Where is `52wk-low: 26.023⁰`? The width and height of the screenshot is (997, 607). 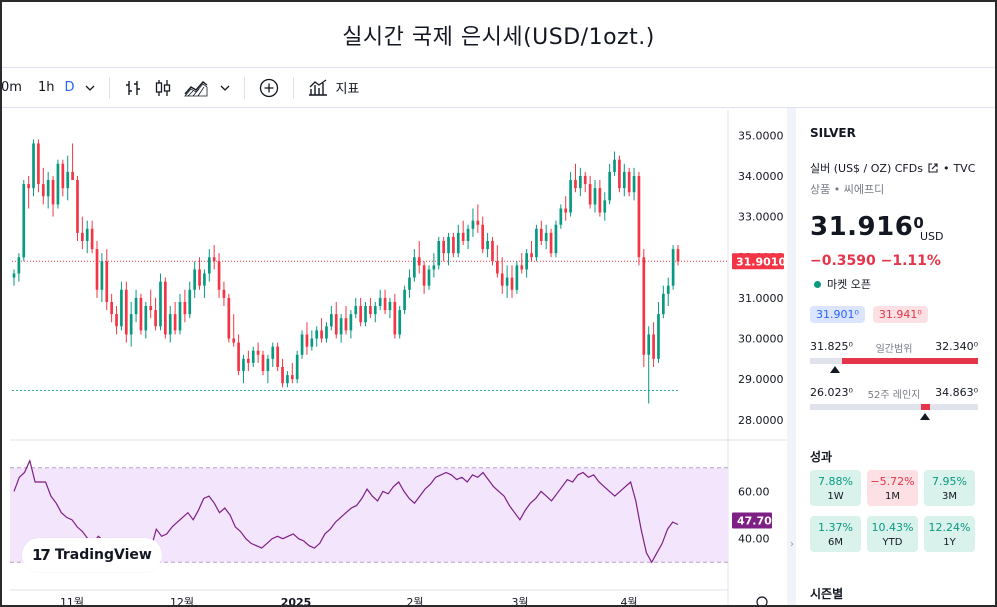 52wk-low: 26.023⁰ is located at coordinates (831, 392).